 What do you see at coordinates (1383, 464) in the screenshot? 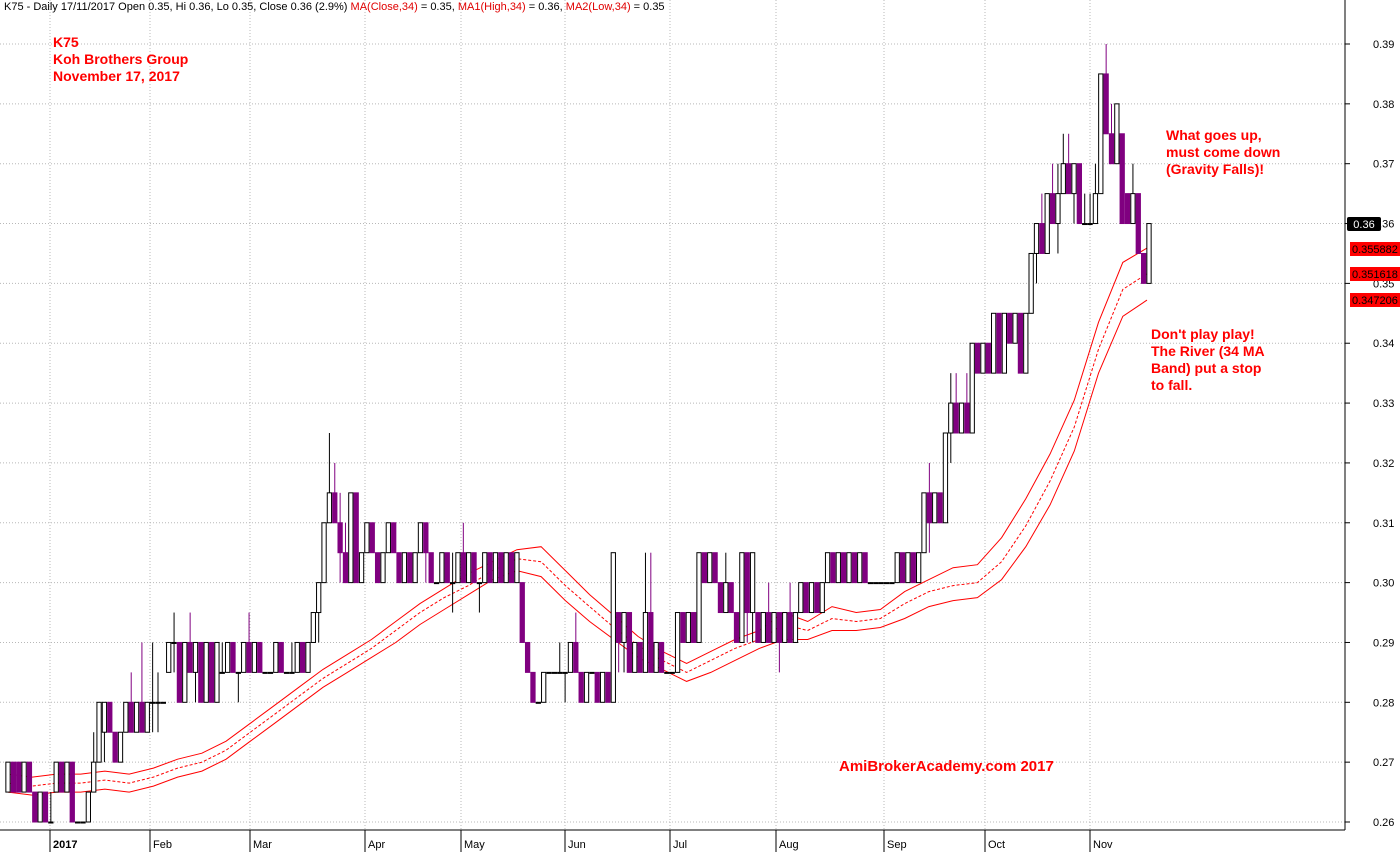
I see `y-tick-label: 0.32` at bounding box center [1383, 464].